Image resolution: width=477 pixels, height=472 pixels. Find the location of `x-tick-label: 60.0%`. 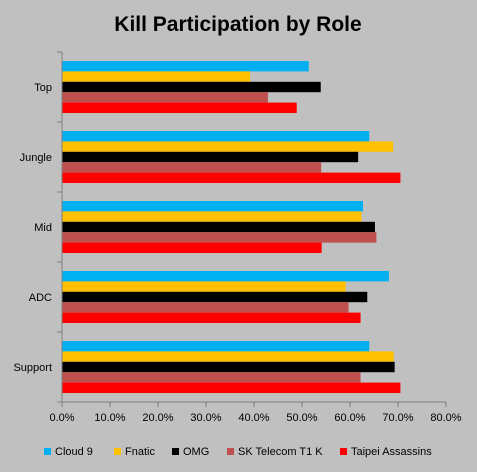

x-tick-label: 60.0% is located at coordinates (349, 418).